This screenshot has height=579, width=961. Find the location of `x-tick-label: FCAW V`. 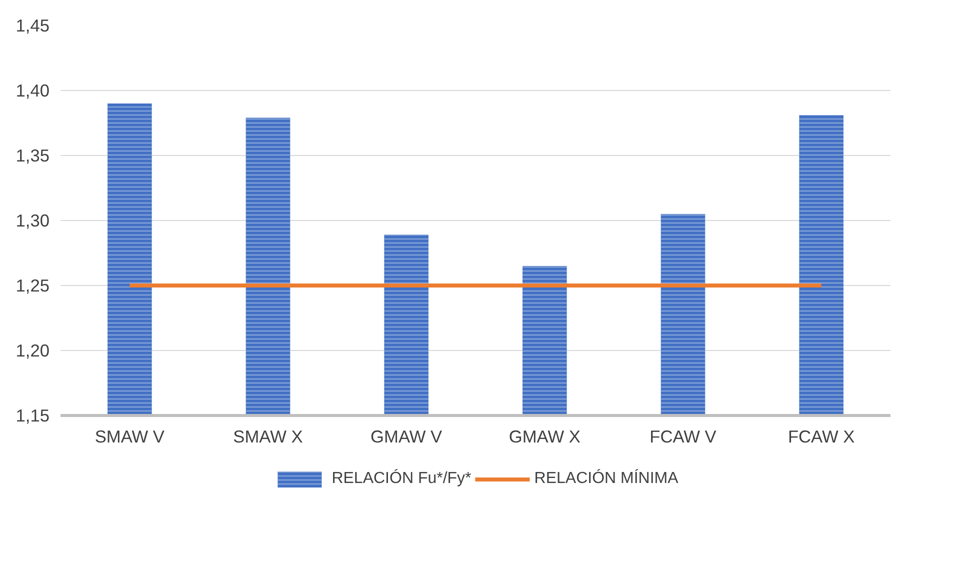

x-tick-label: FCAW V is located at coordinates (683, 436).